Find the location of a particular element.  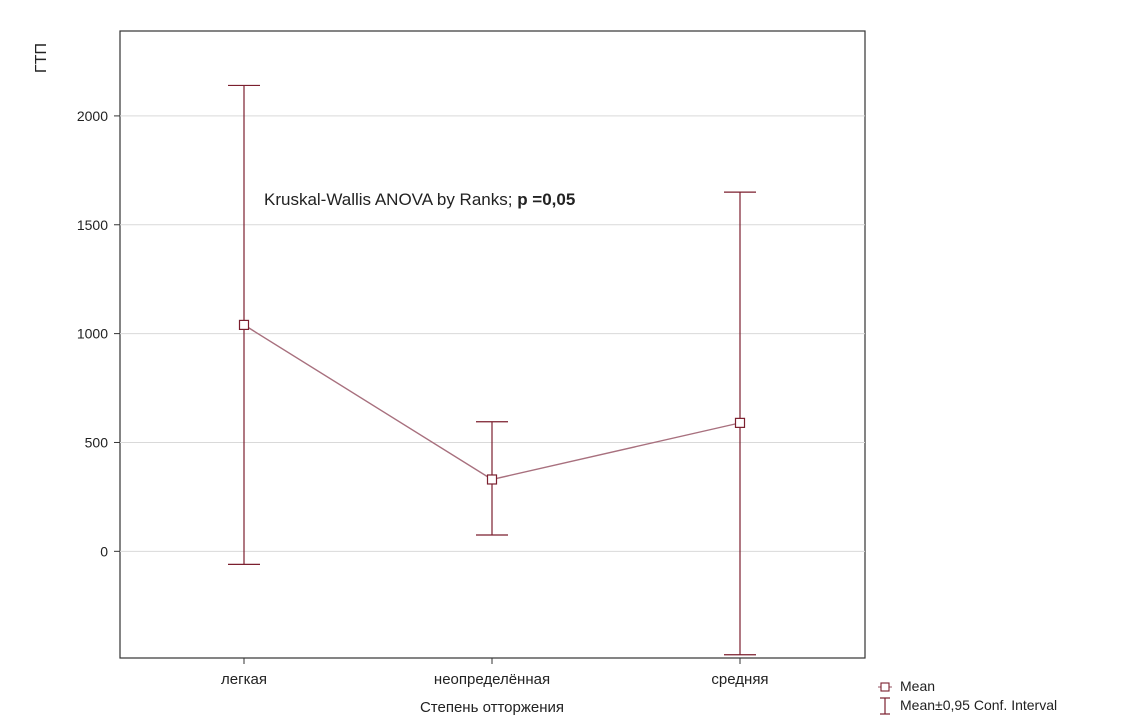

x-tick-label-1: неопределённая is located at coordinates (492, 679).